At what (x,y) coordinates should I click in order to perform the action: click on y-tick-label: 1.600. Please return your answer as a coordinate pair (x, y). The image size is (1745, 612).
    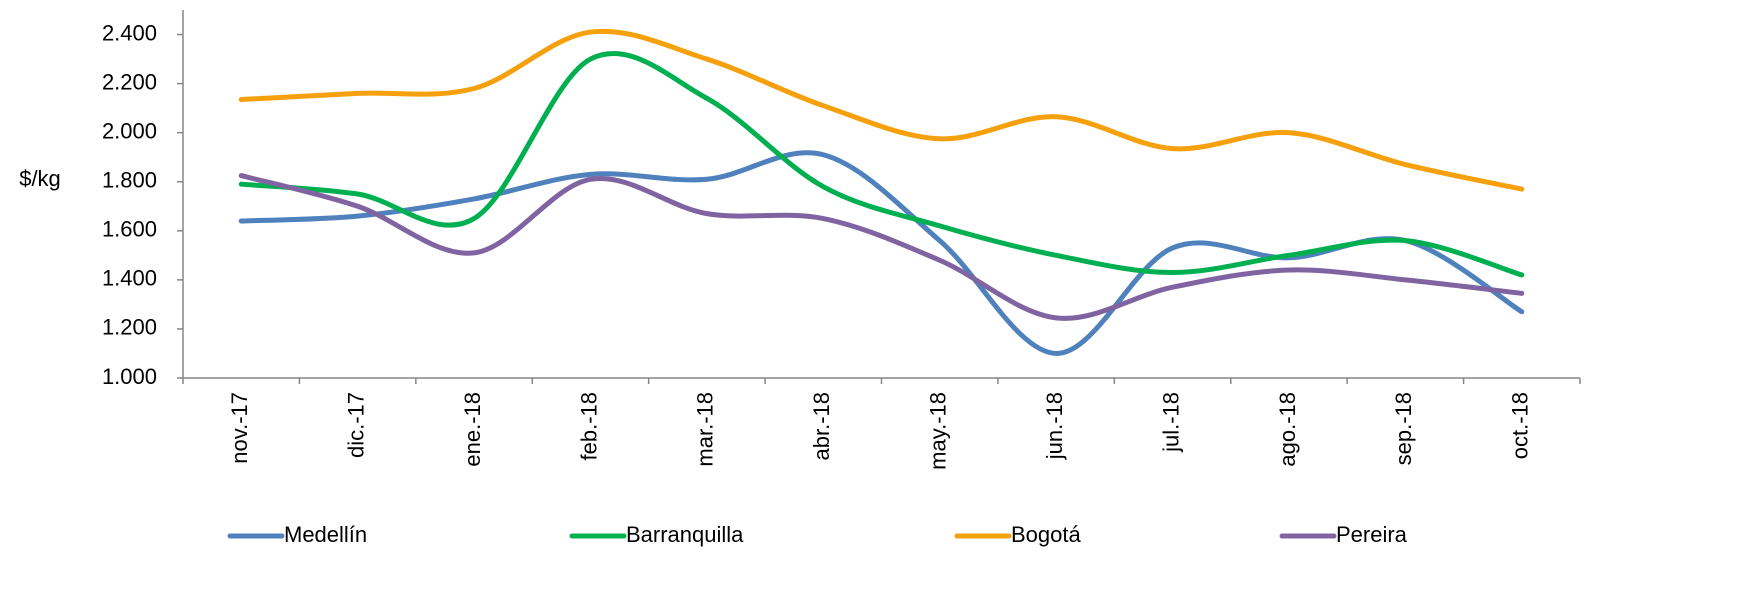
    Looking at the image, I should click on (129, 229).